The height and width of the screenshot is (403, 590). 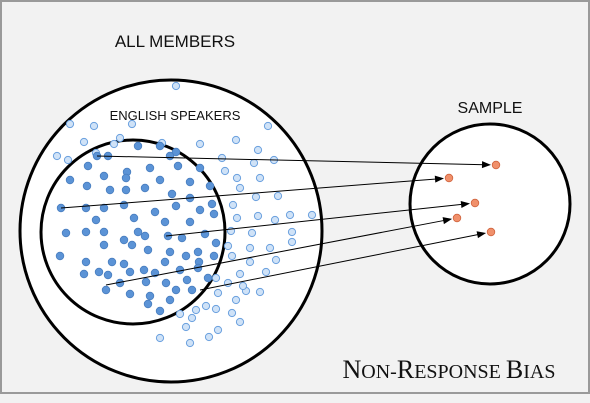 I want to click on diagram-title: NON-RESPONSE BIAS, so click(x=449, y=369).